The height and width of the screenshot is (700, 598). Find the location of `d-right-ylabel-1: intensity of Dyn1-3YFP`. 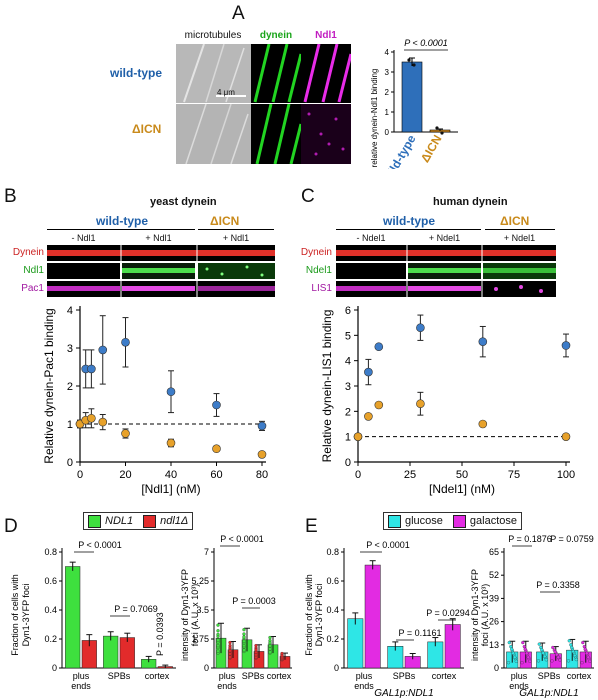

d-right-ylabel-1: intensity of Dyn1-3YFP is located at coordinates (185, 615).